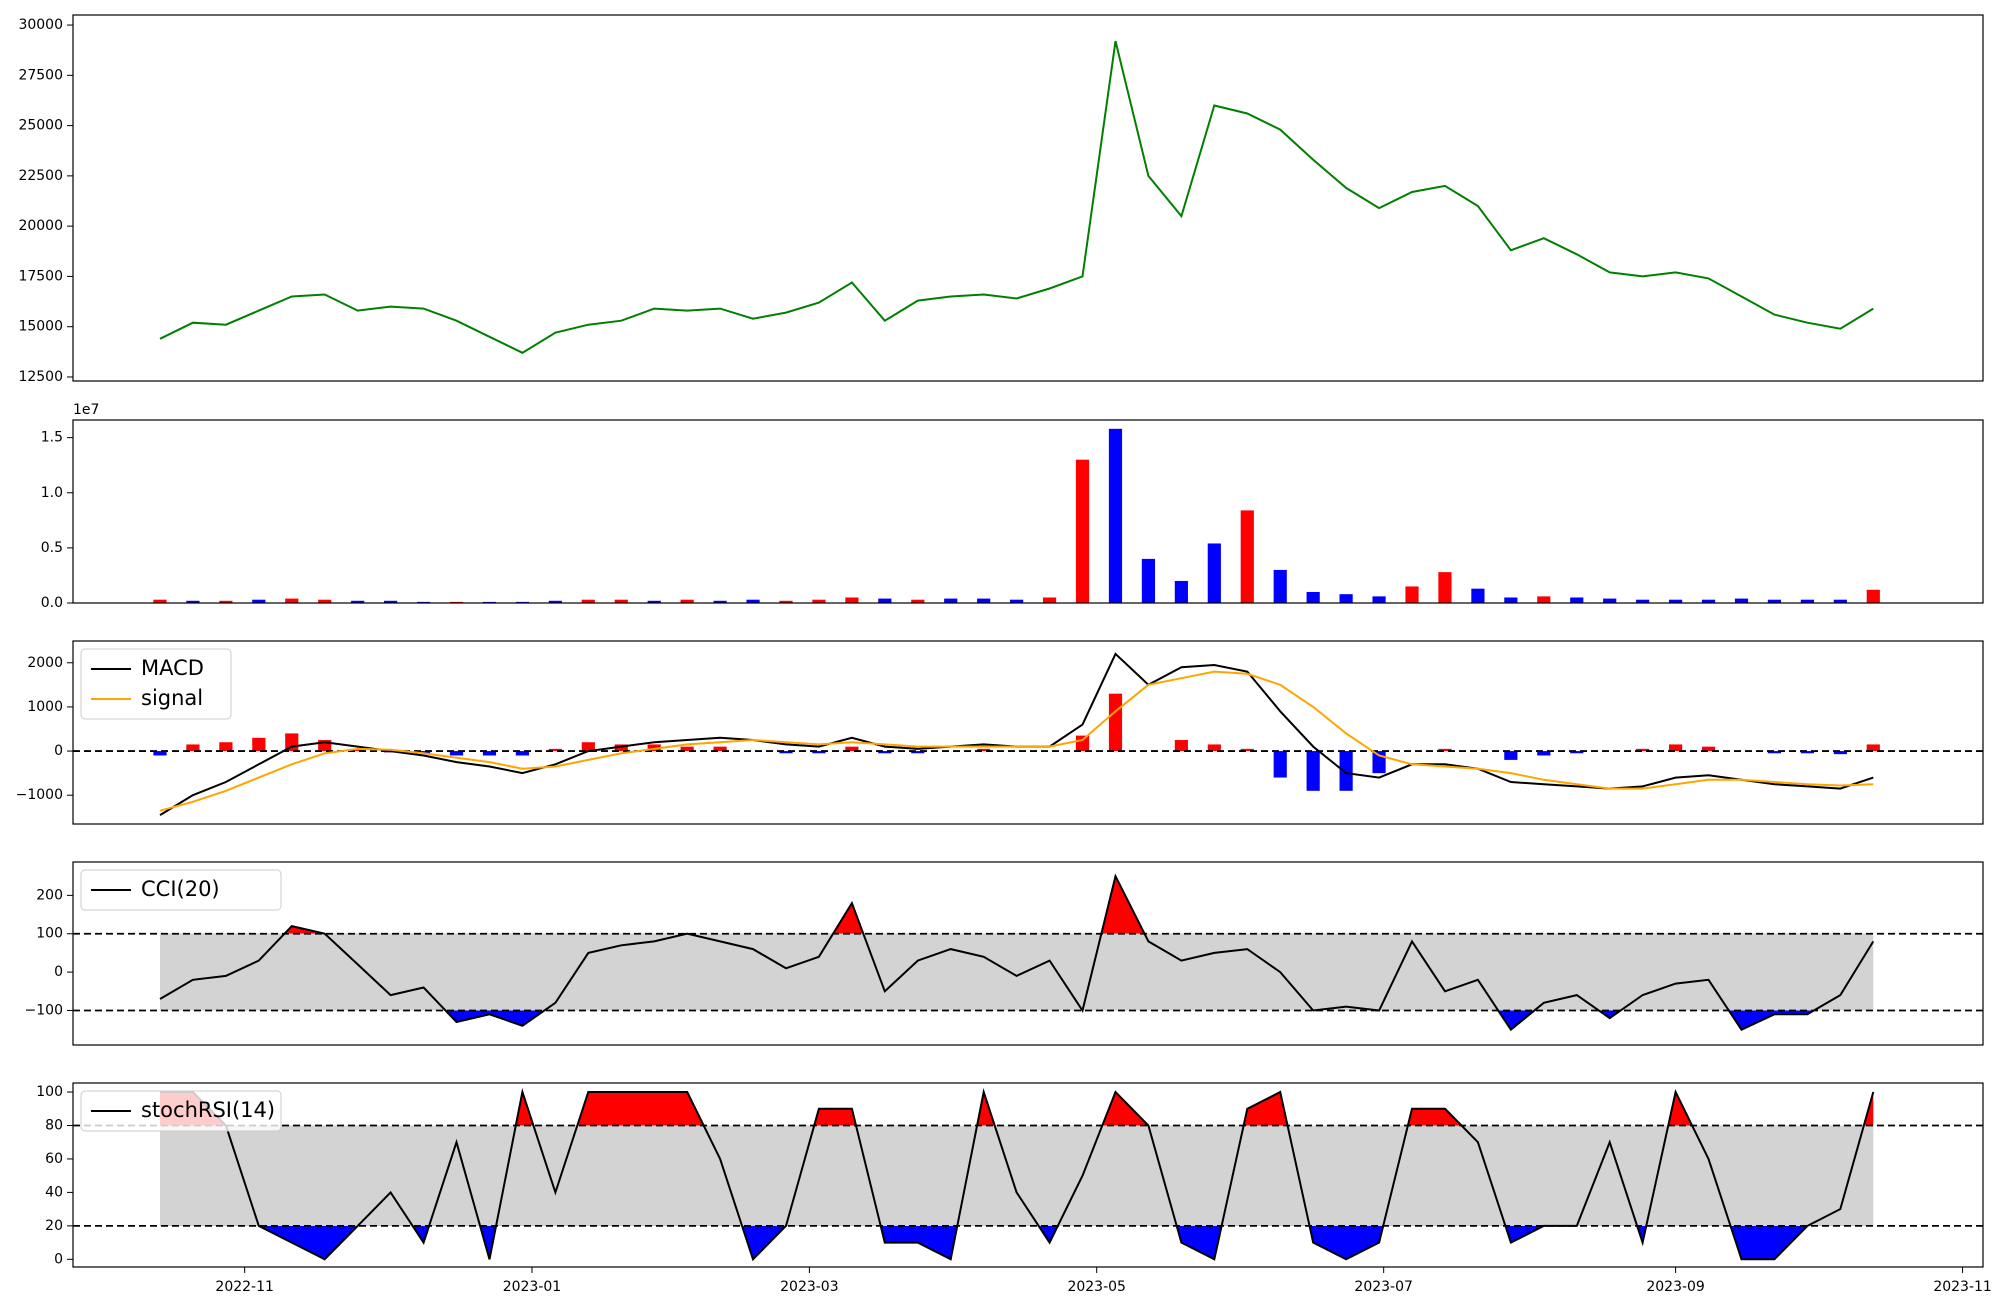 The image size is (2000, 1300). What do you see at coordinates (1383, 1287) in the screenshot?
I see `x-tick-label: 2023-07` at bounding box center [1383, 1287].